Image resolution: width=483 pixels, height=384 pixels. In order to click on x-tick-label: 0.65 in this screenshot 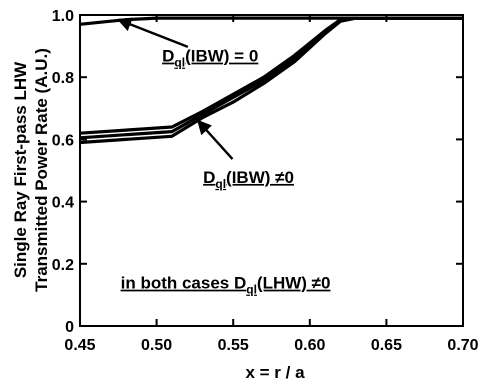, I will do `click(386, 345)`.